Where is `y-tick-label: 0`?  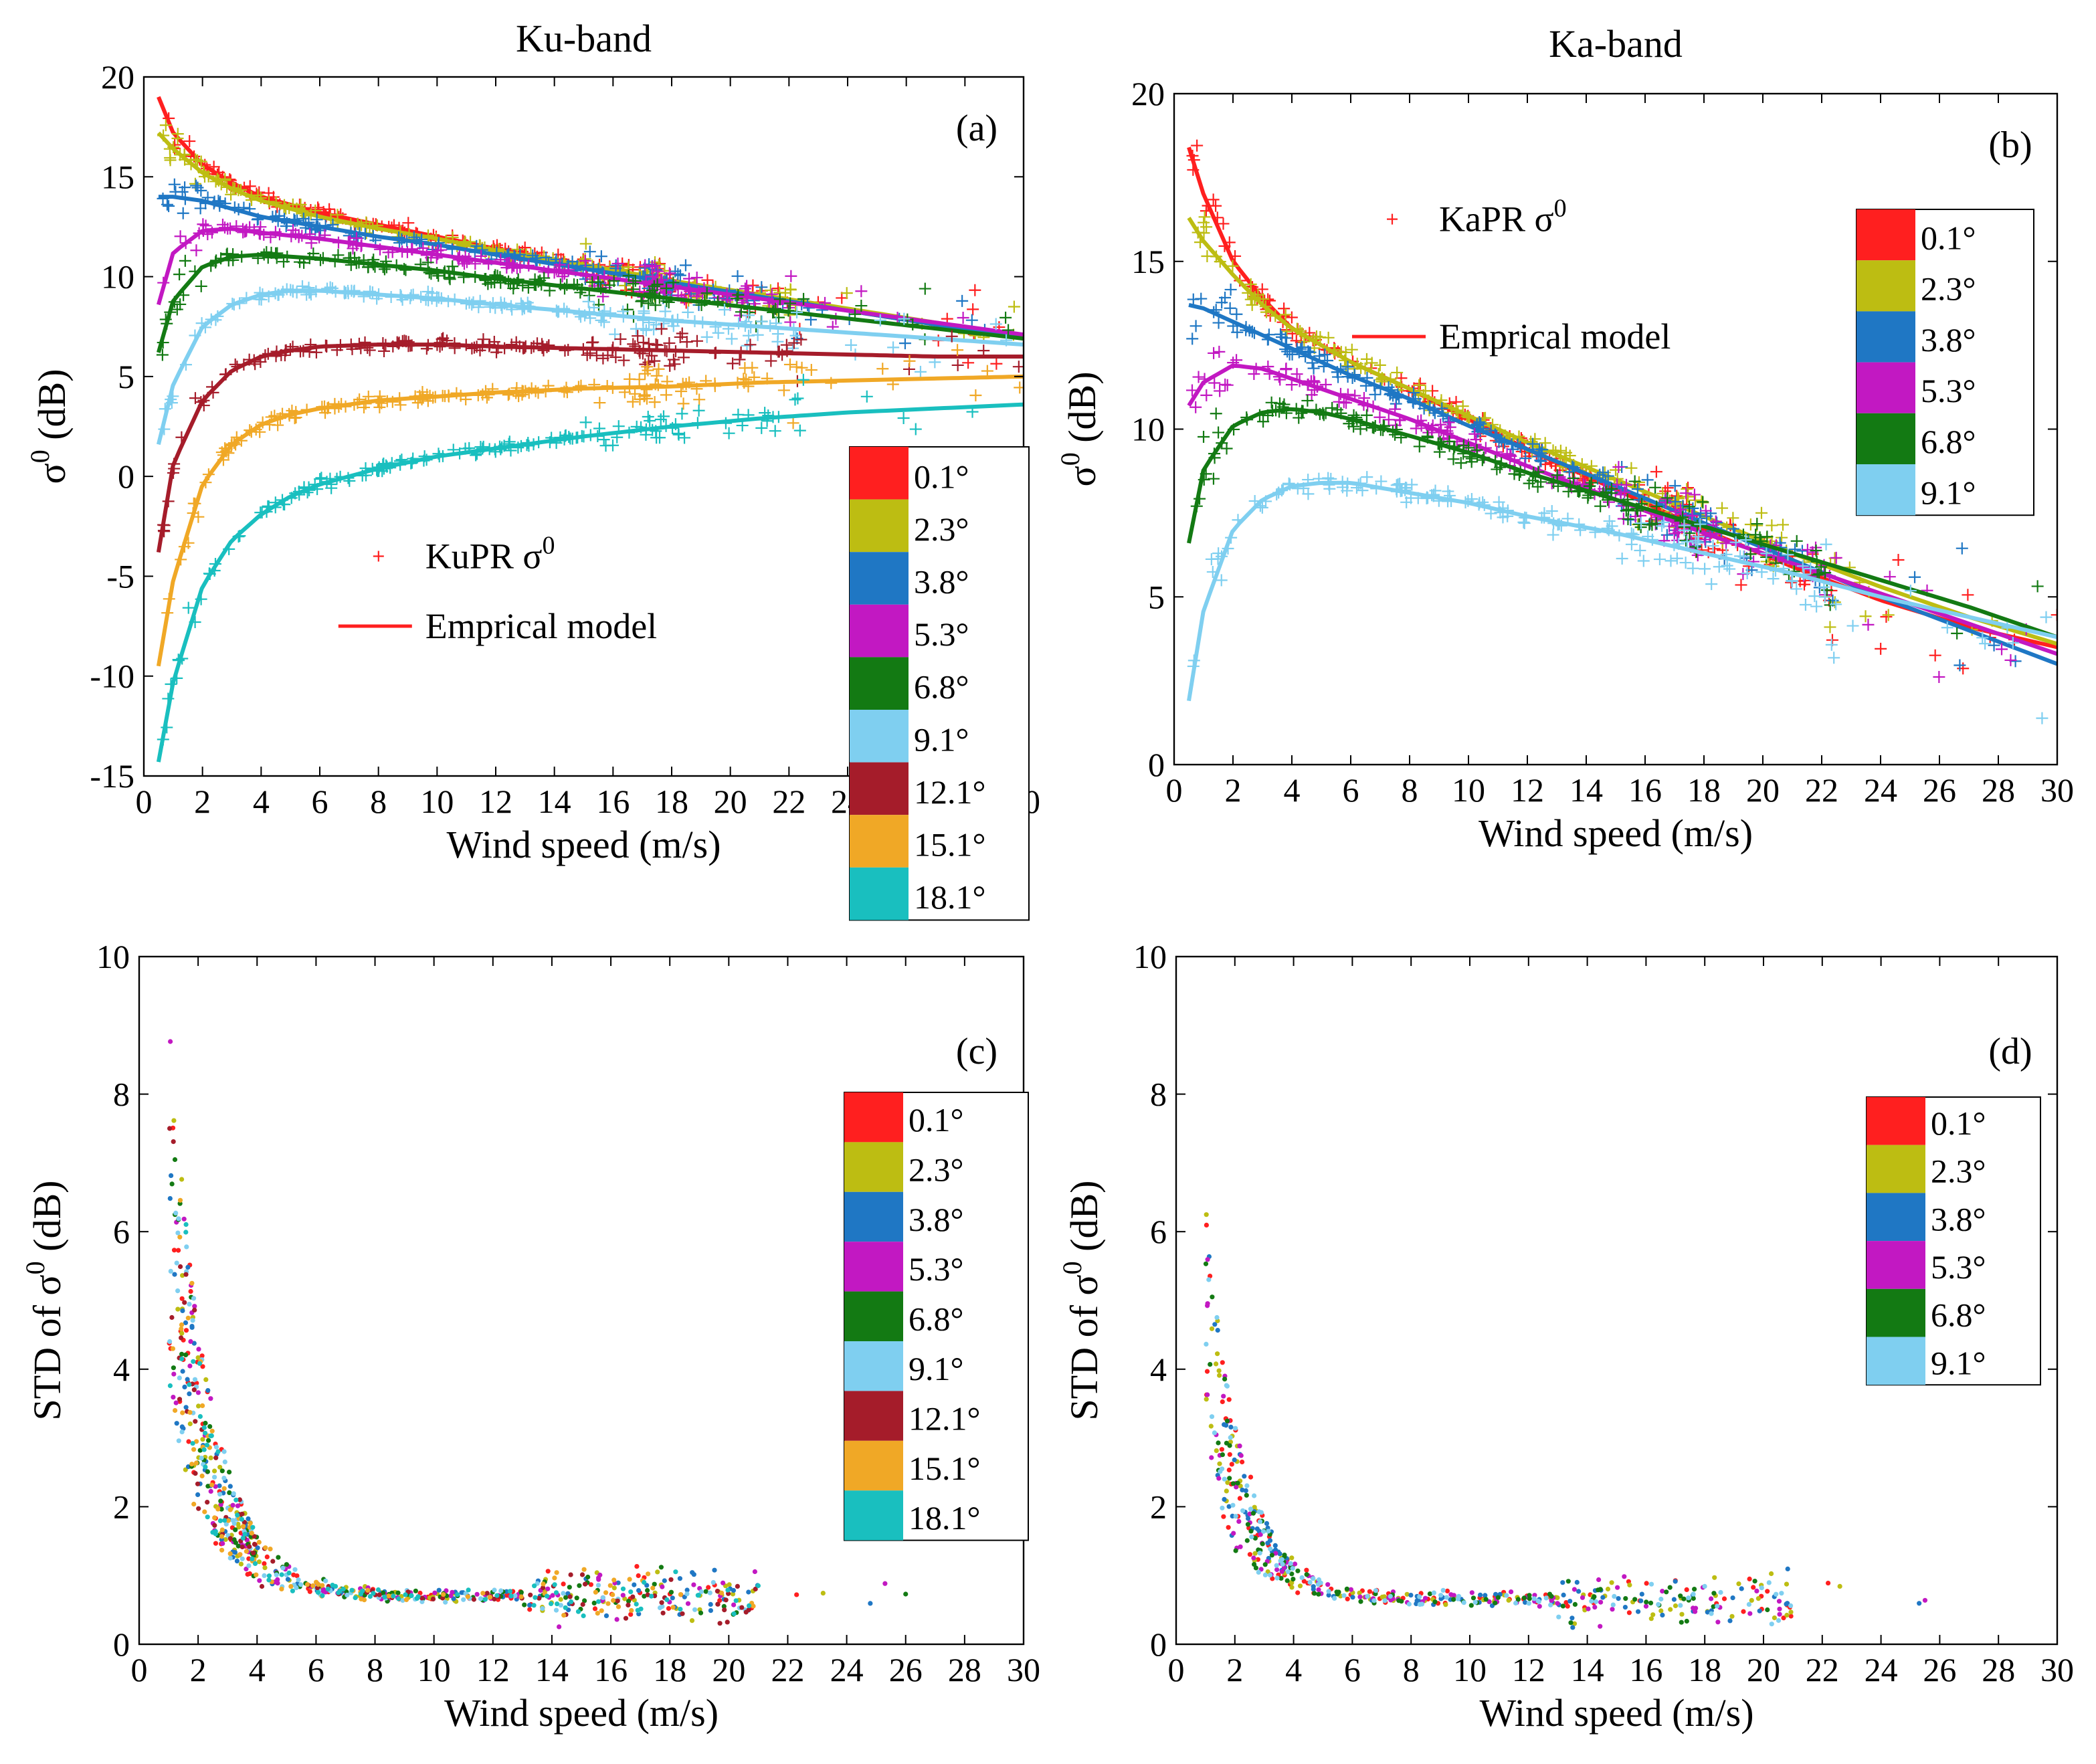
y-tick-label: 0 is located at coordinates (121, 1644).